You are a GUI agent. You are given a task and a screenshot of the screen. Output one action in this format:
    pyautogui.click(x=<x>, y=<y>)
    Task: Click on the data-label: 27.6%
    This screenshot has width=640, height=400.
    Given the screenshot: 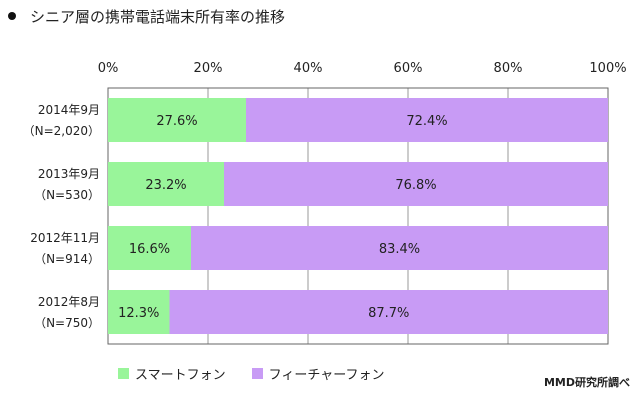 What is the action you would take?
    pyautogui.click(x=176, y=121)
    